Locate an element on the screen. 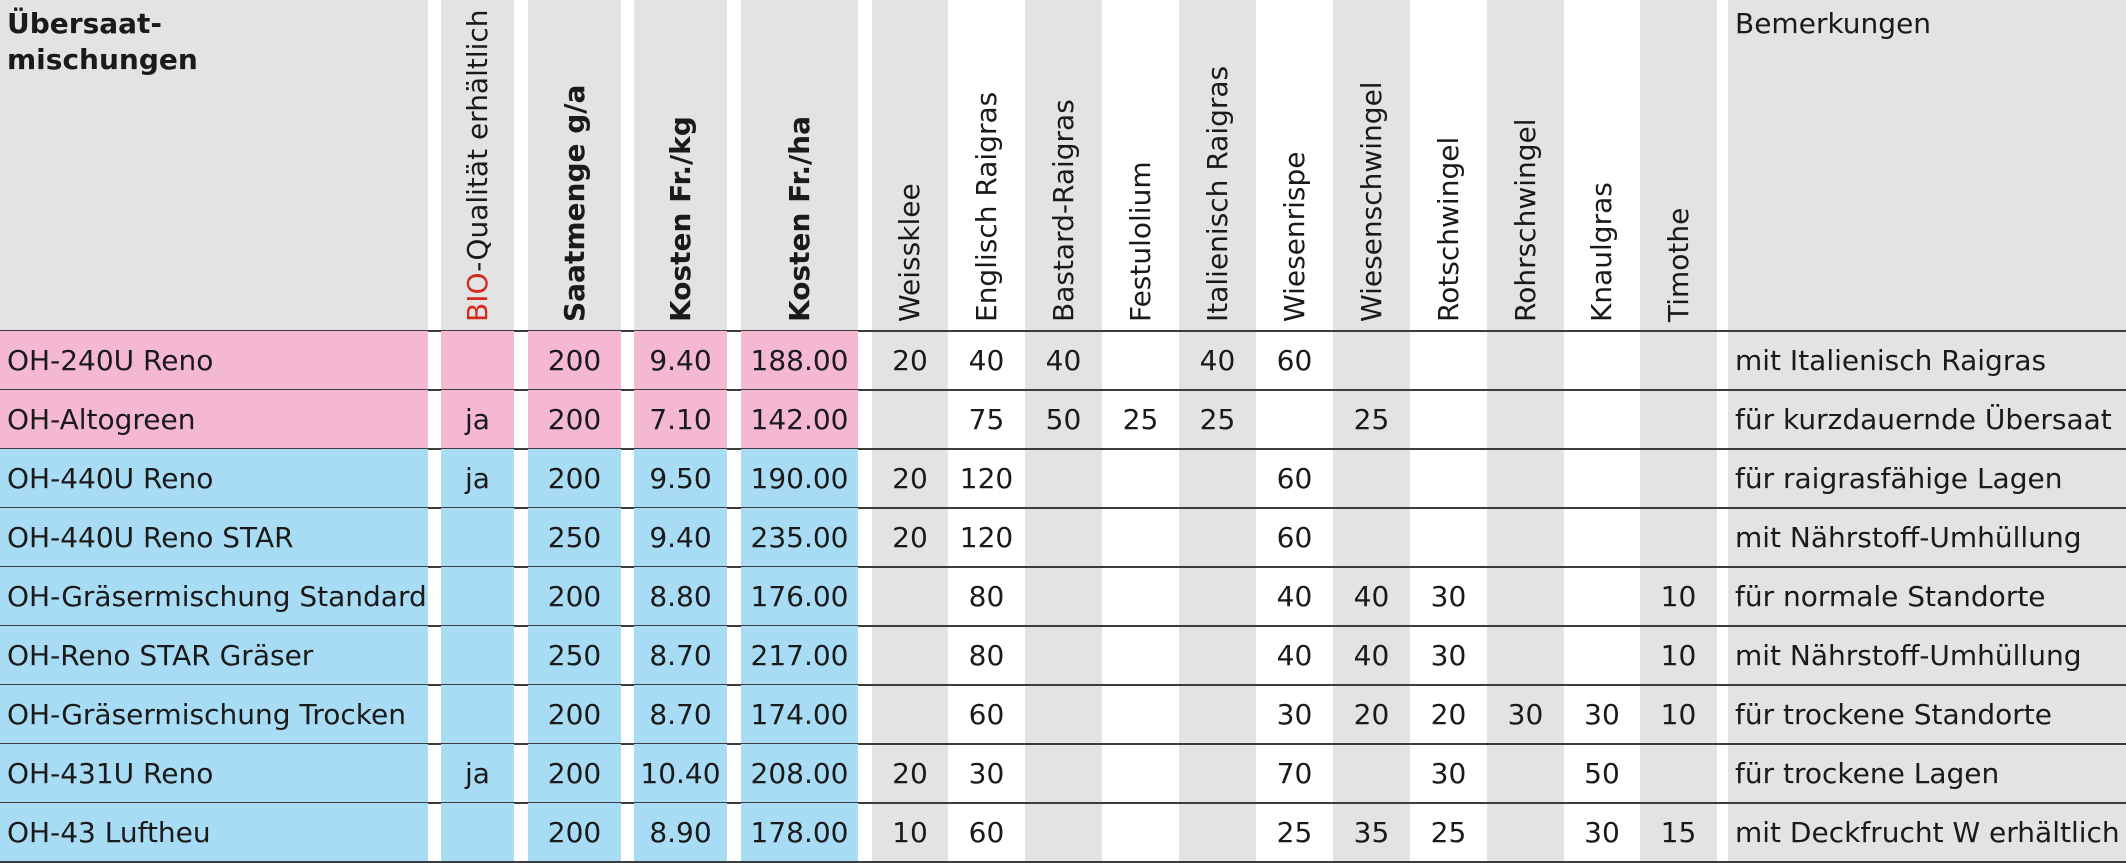 The width and height of the screenshot is (2126, 863). cell-name: OH-440U Reno is located at coordinates (214, 478).